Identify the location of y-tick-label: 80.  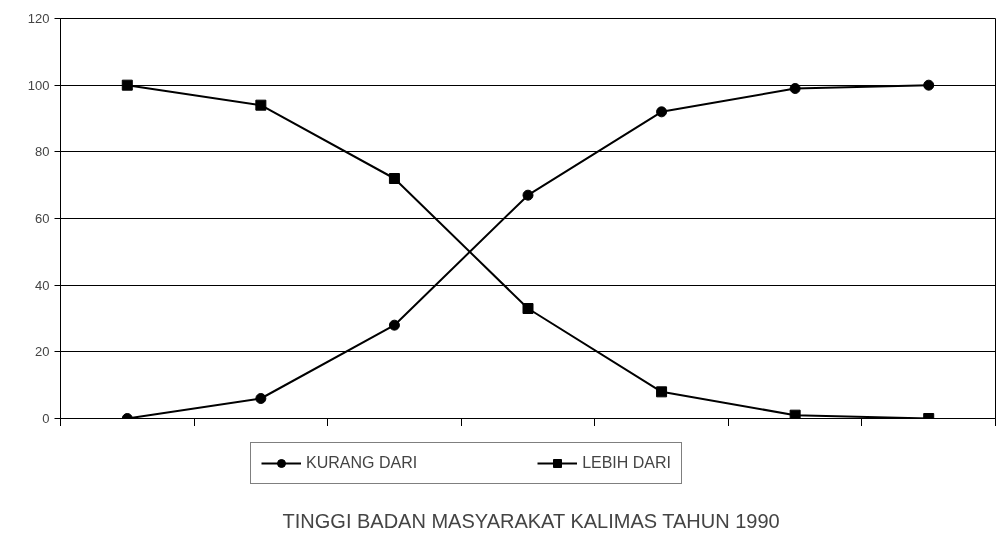
(42, 152).